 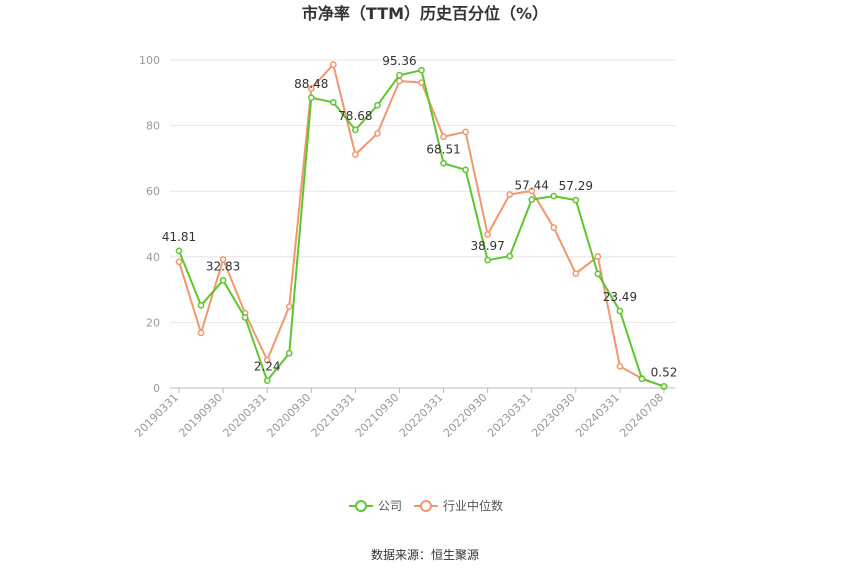 I want to click on source-note: 数据来源：恒生聚源, so click(x=425, y=554).